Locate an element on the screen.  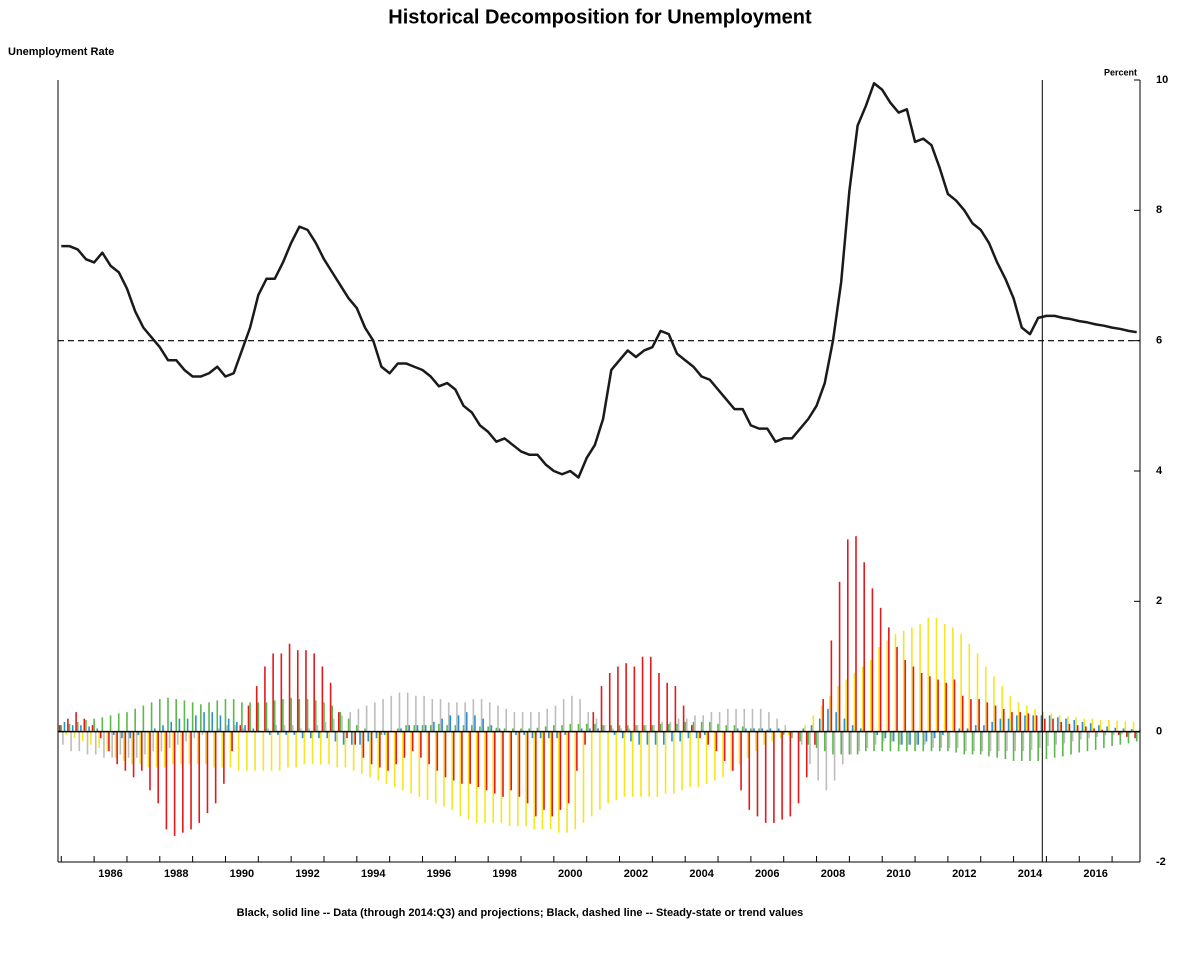
x-tick-label: 2016 is located at coordinates (1095, 874).